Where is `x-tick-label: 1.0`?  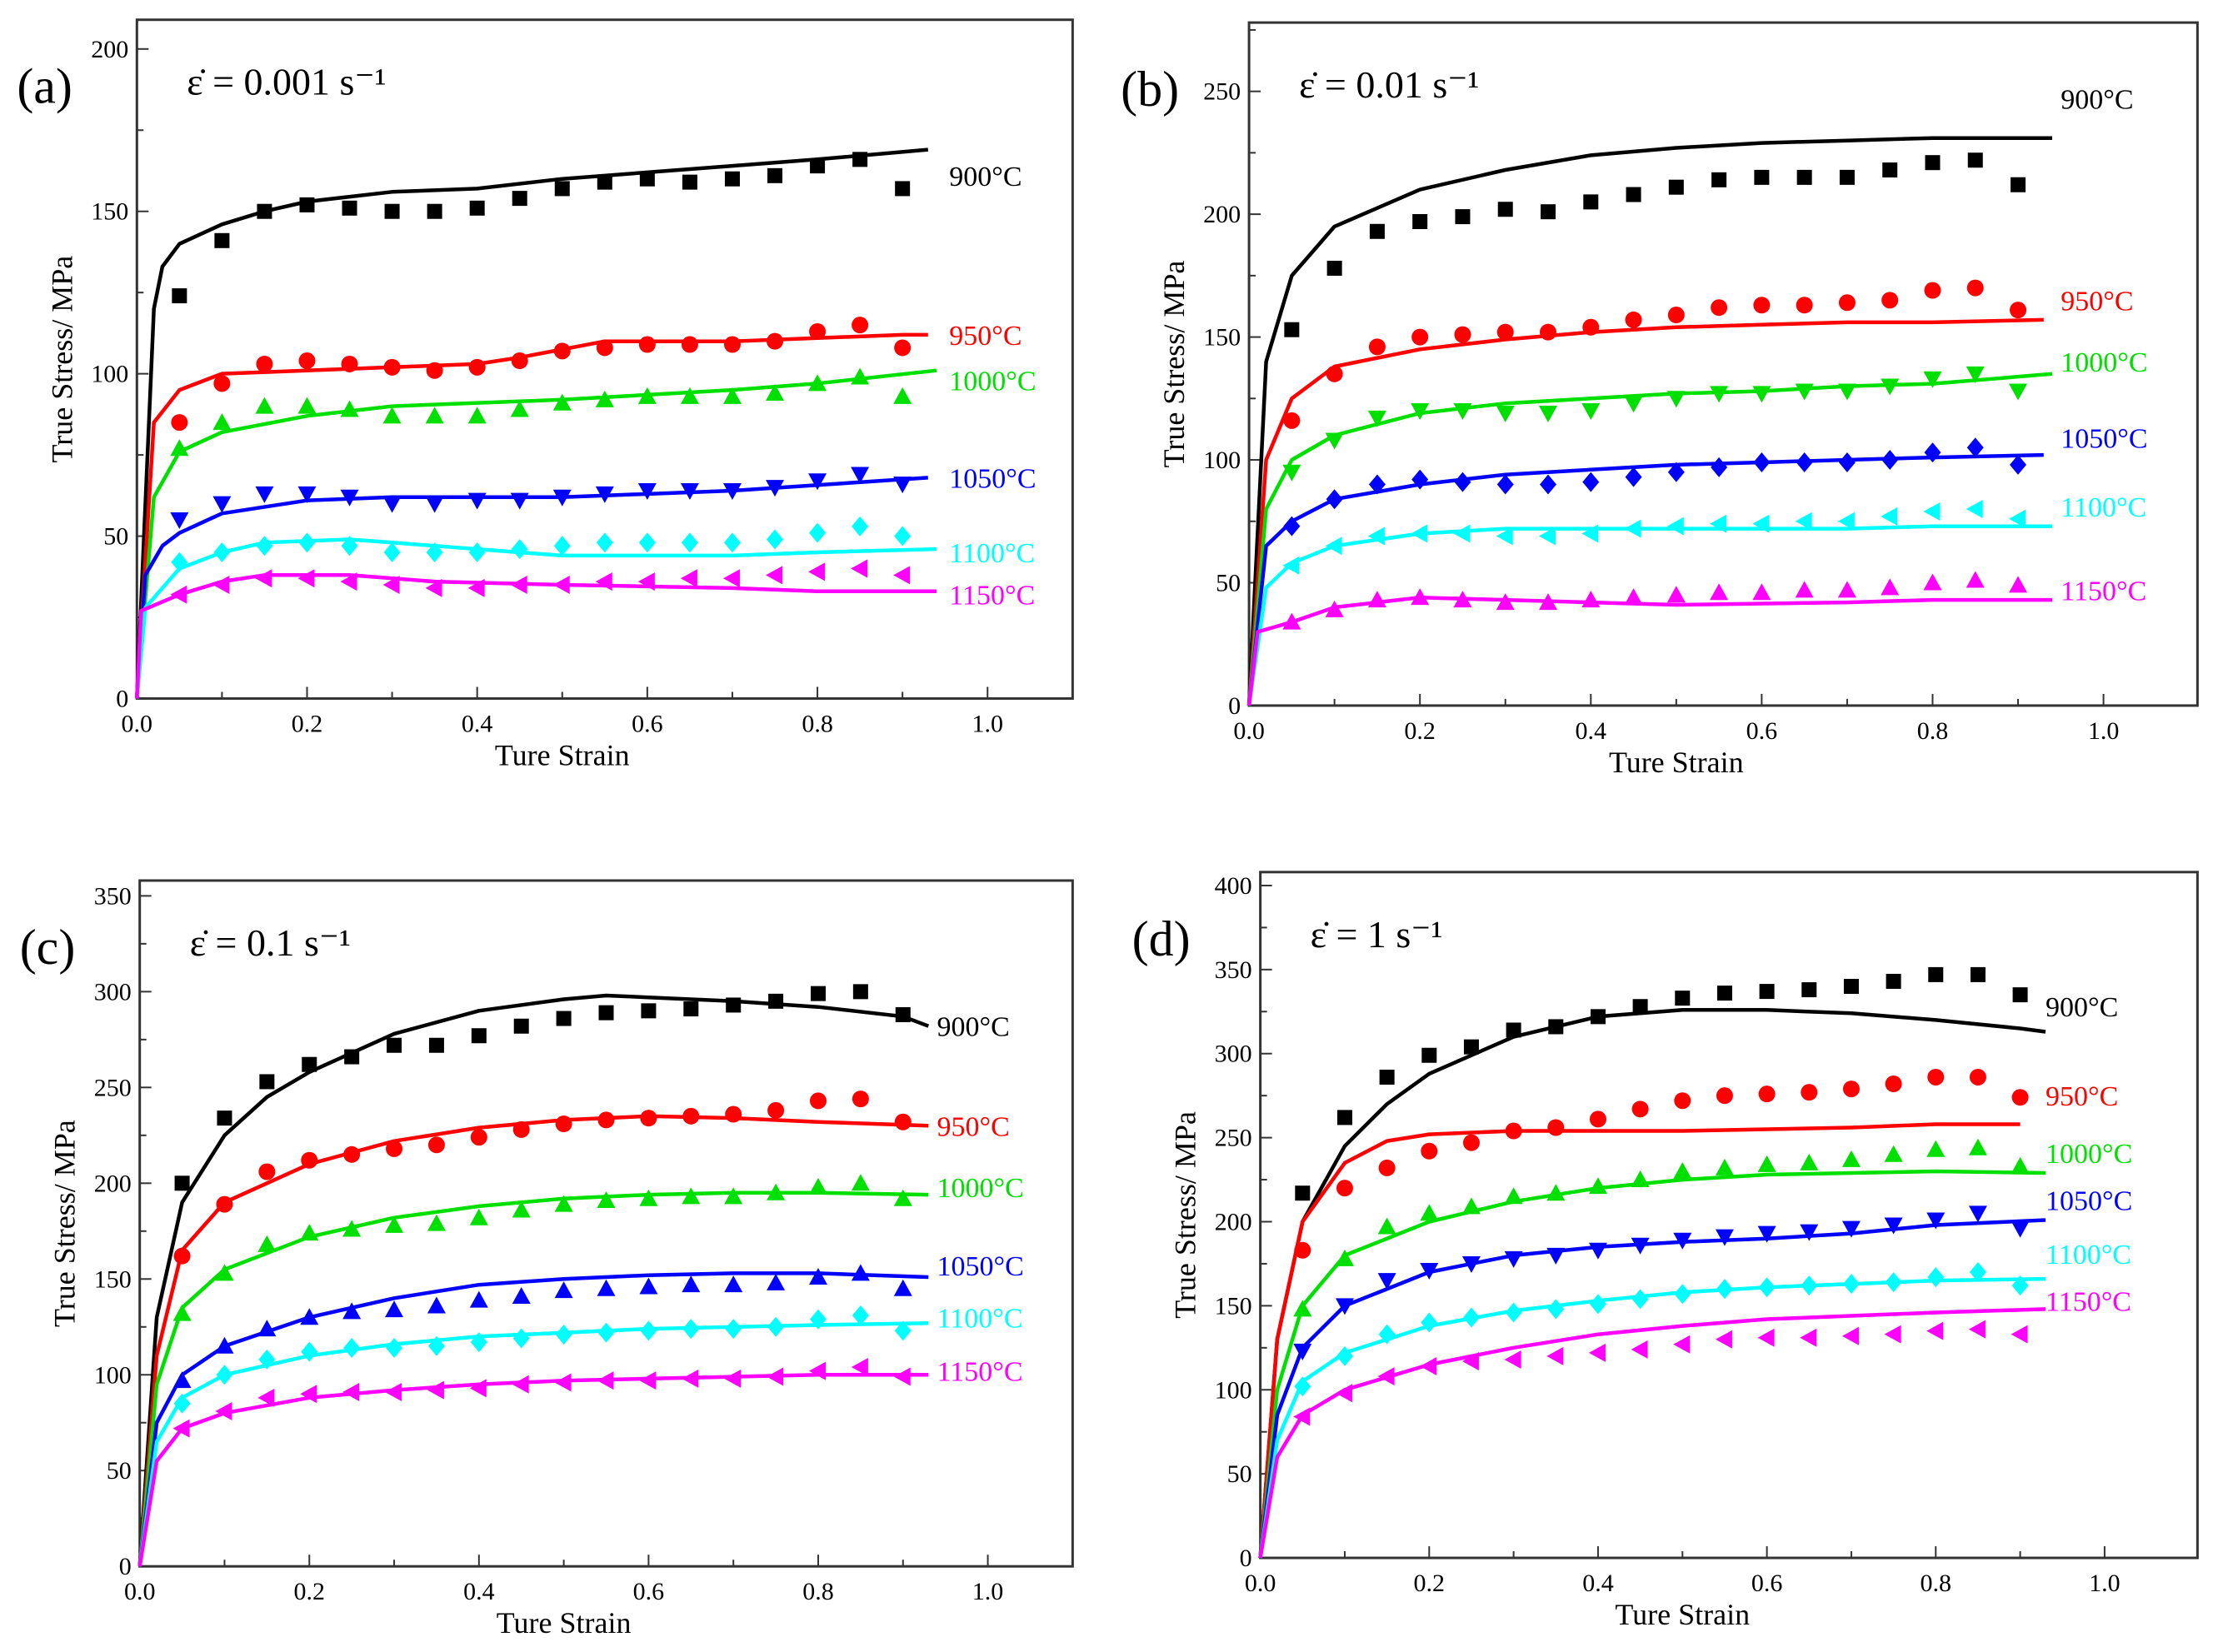 x-tick-label: 1.0 is located at coordinates (2105, 1583).